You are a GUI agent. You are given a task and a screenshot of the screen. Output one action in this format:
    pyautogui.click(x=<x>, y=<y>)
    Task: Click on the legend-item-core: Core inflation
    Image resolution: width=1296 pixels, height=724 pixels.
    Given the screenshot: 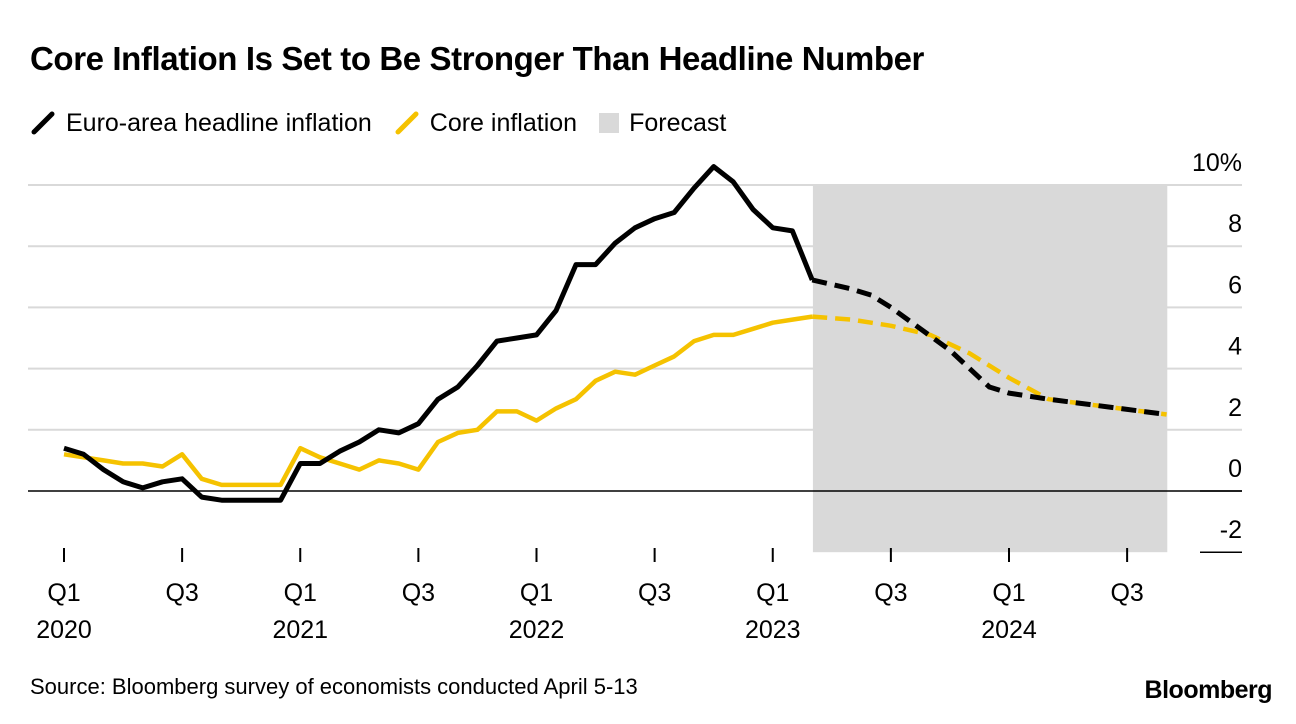 What is the action you would take?
    pyautogui.click(x=485, y=123)
    